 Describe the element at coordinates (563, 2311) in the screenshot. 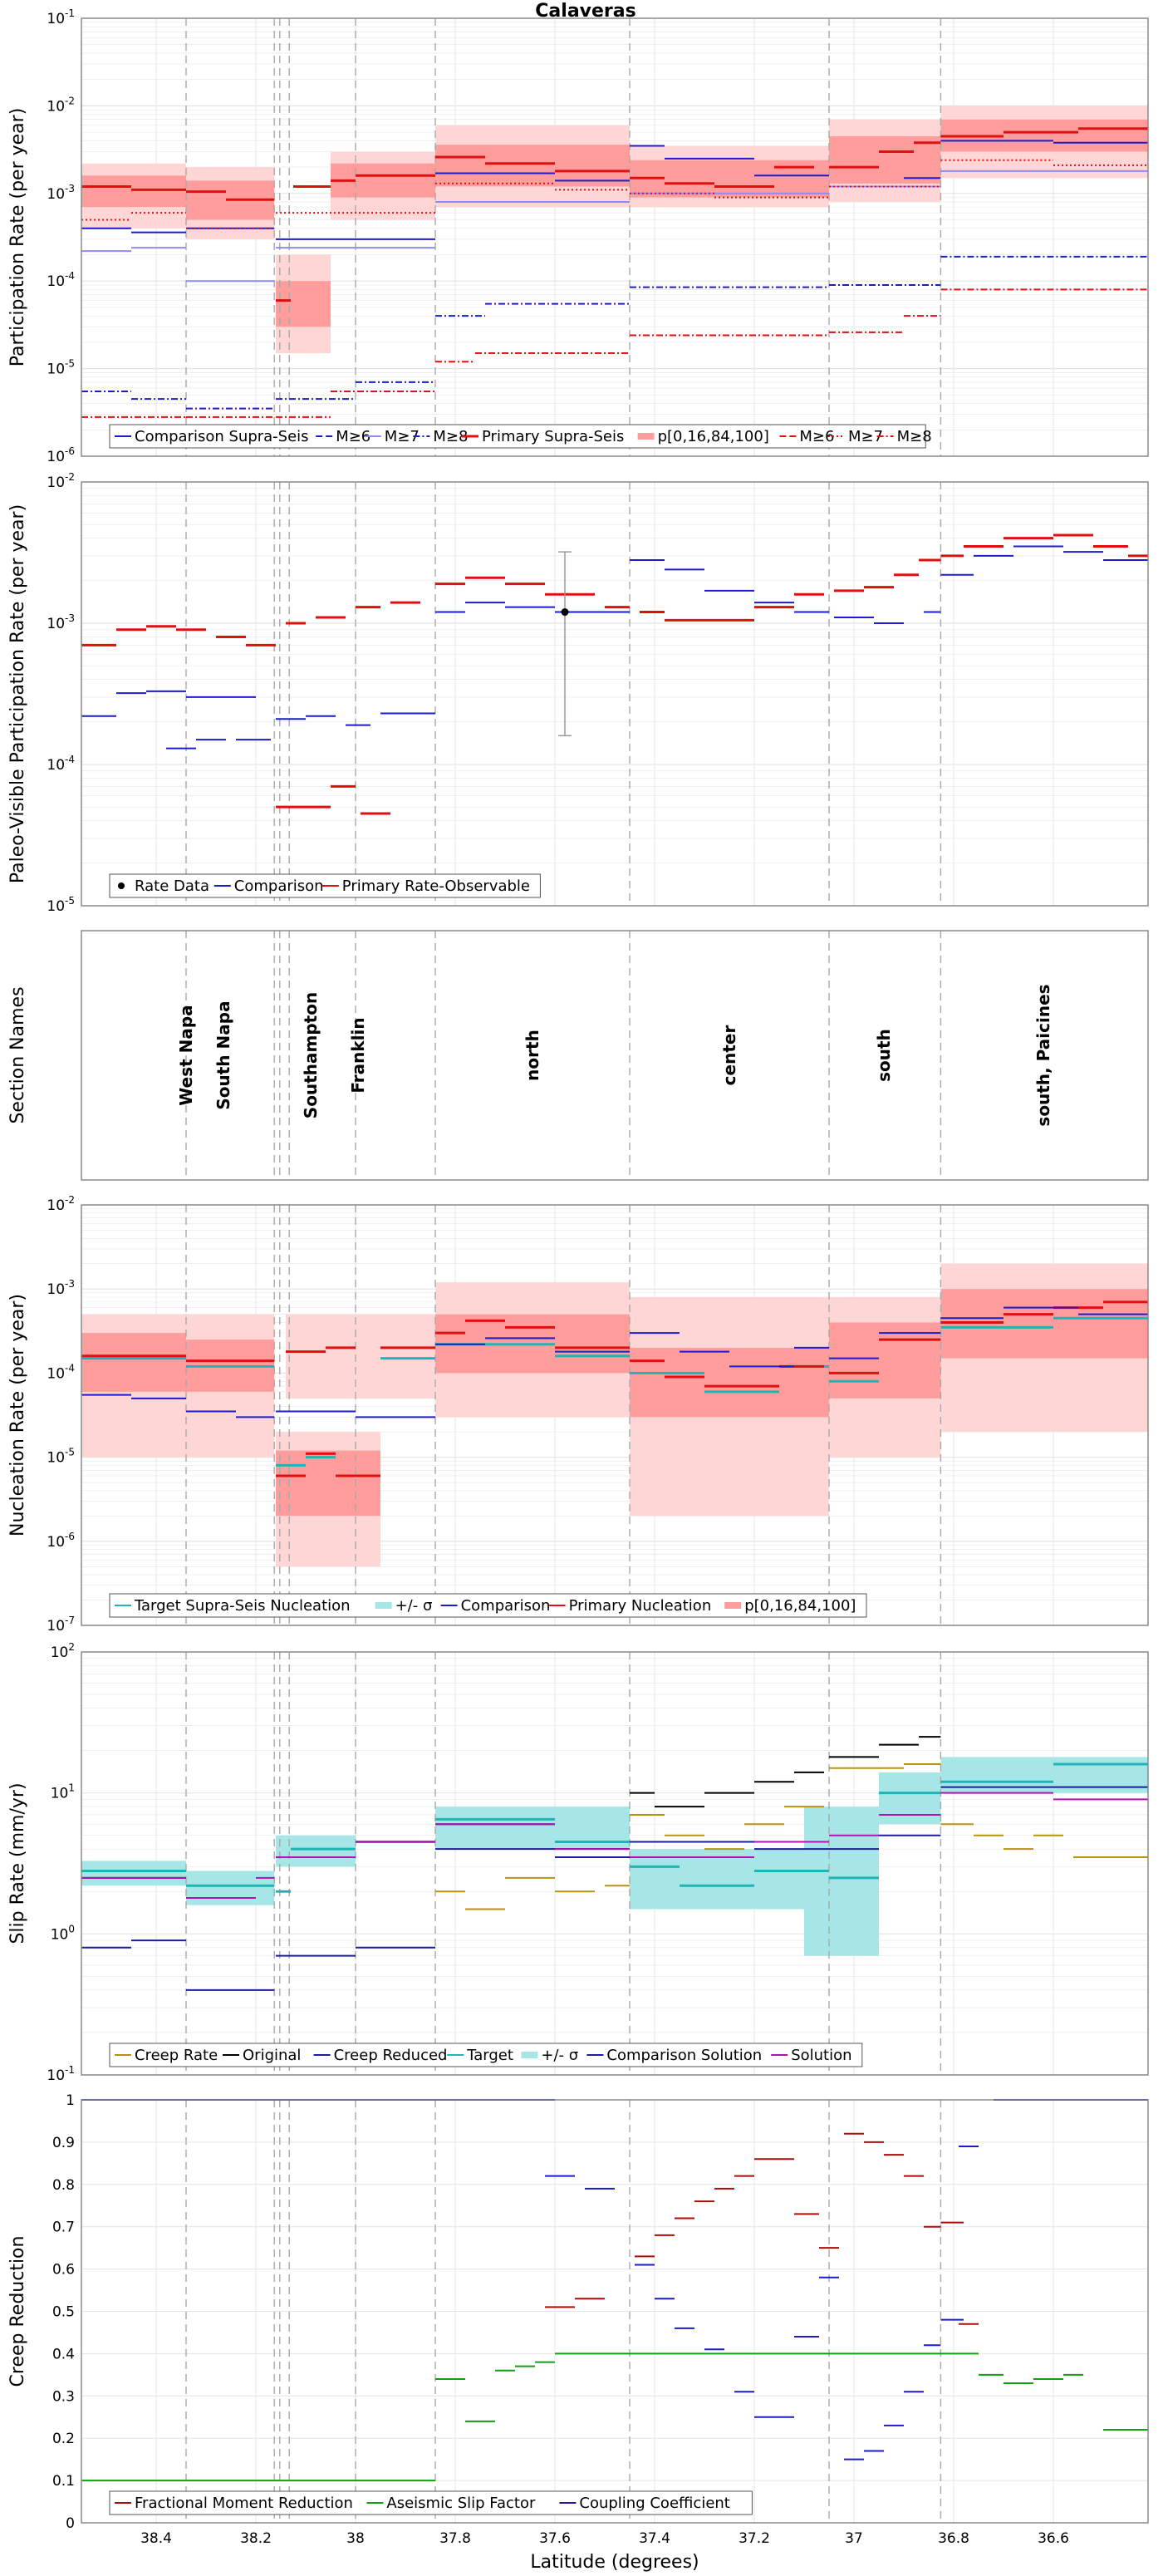

I see `section-boundaries-creep` at that location.